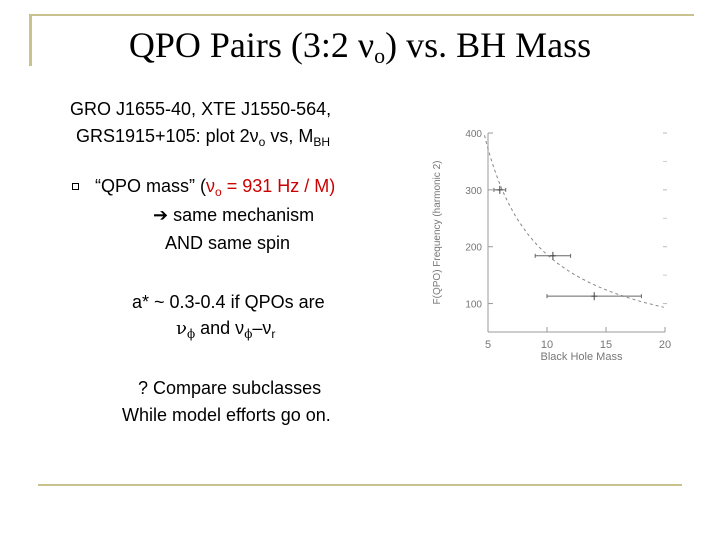  What do you see at coordinates (215, 187) in the screenshot?
I see `qpo-mass-line: “QPO mass” (νo = 931 Hz / M)` at bounding box center [215, 187].